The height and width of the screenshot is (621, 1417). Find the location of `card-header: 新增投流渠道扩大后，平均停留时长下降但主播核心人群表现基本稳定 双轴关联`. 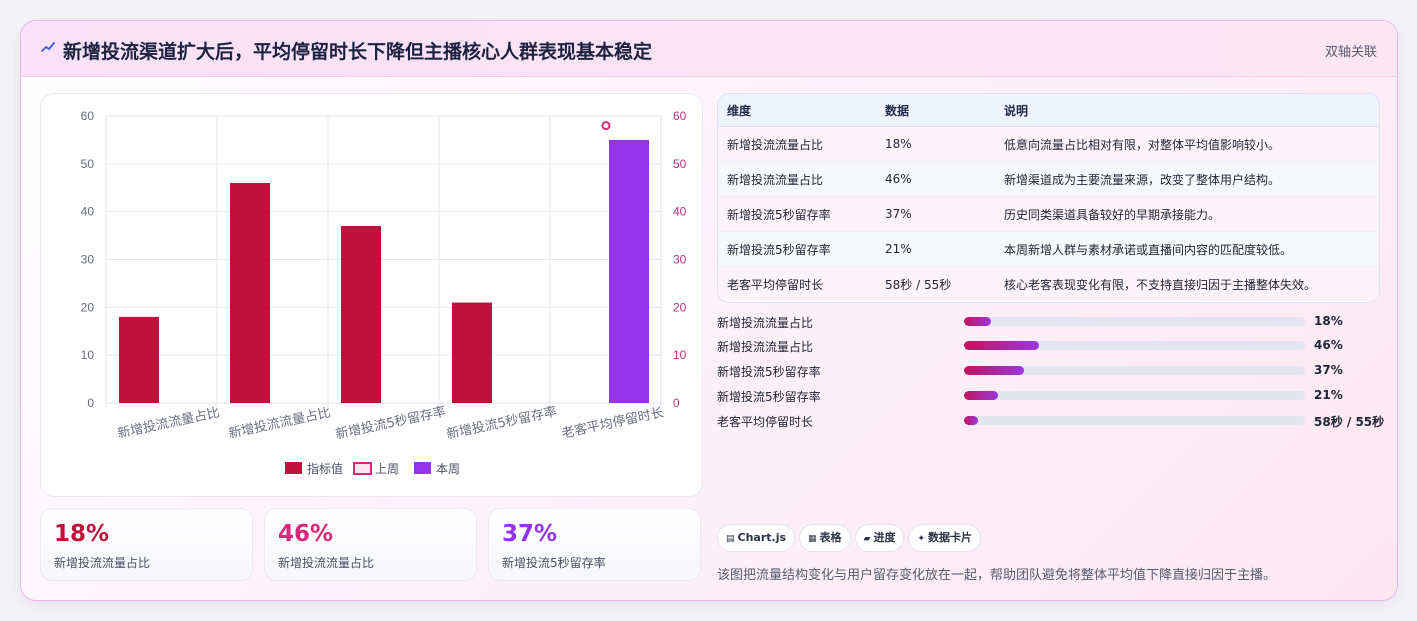

card-header: 新增投流渠道扩大后，平均停留时长下降但主播核心人群表现基本稳定 双轴关联 is located at coordinates (709, 49).